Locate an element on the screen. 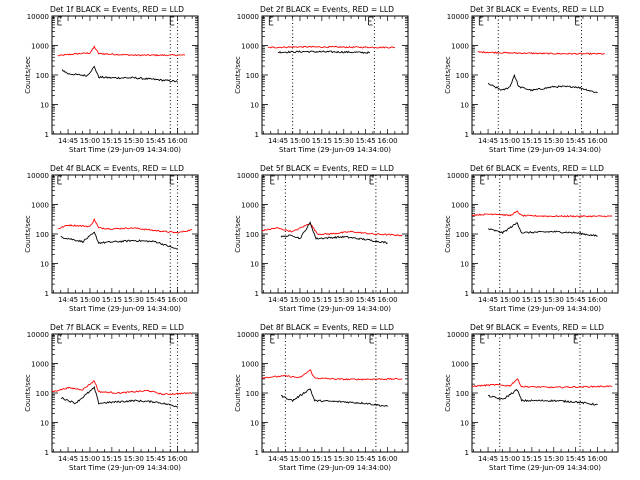 This screenshot has height=480, width=640. panel-title: Det 1f BLACK = Events, RED = LLD is located at coordinates (117, 9).